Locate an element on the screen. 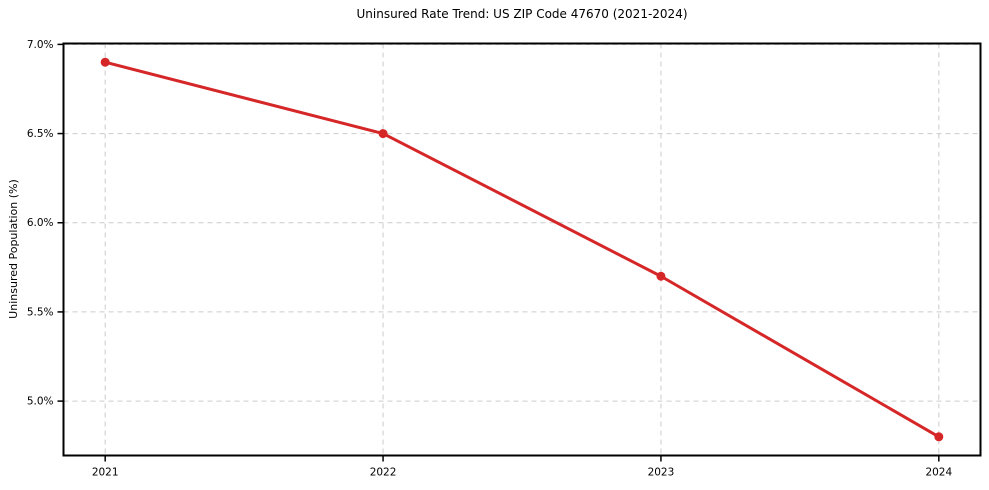 Image resolution: width=989 pixels, height=490 pixels. x-tick-label: 2024 is located at coordinates (938, 473).